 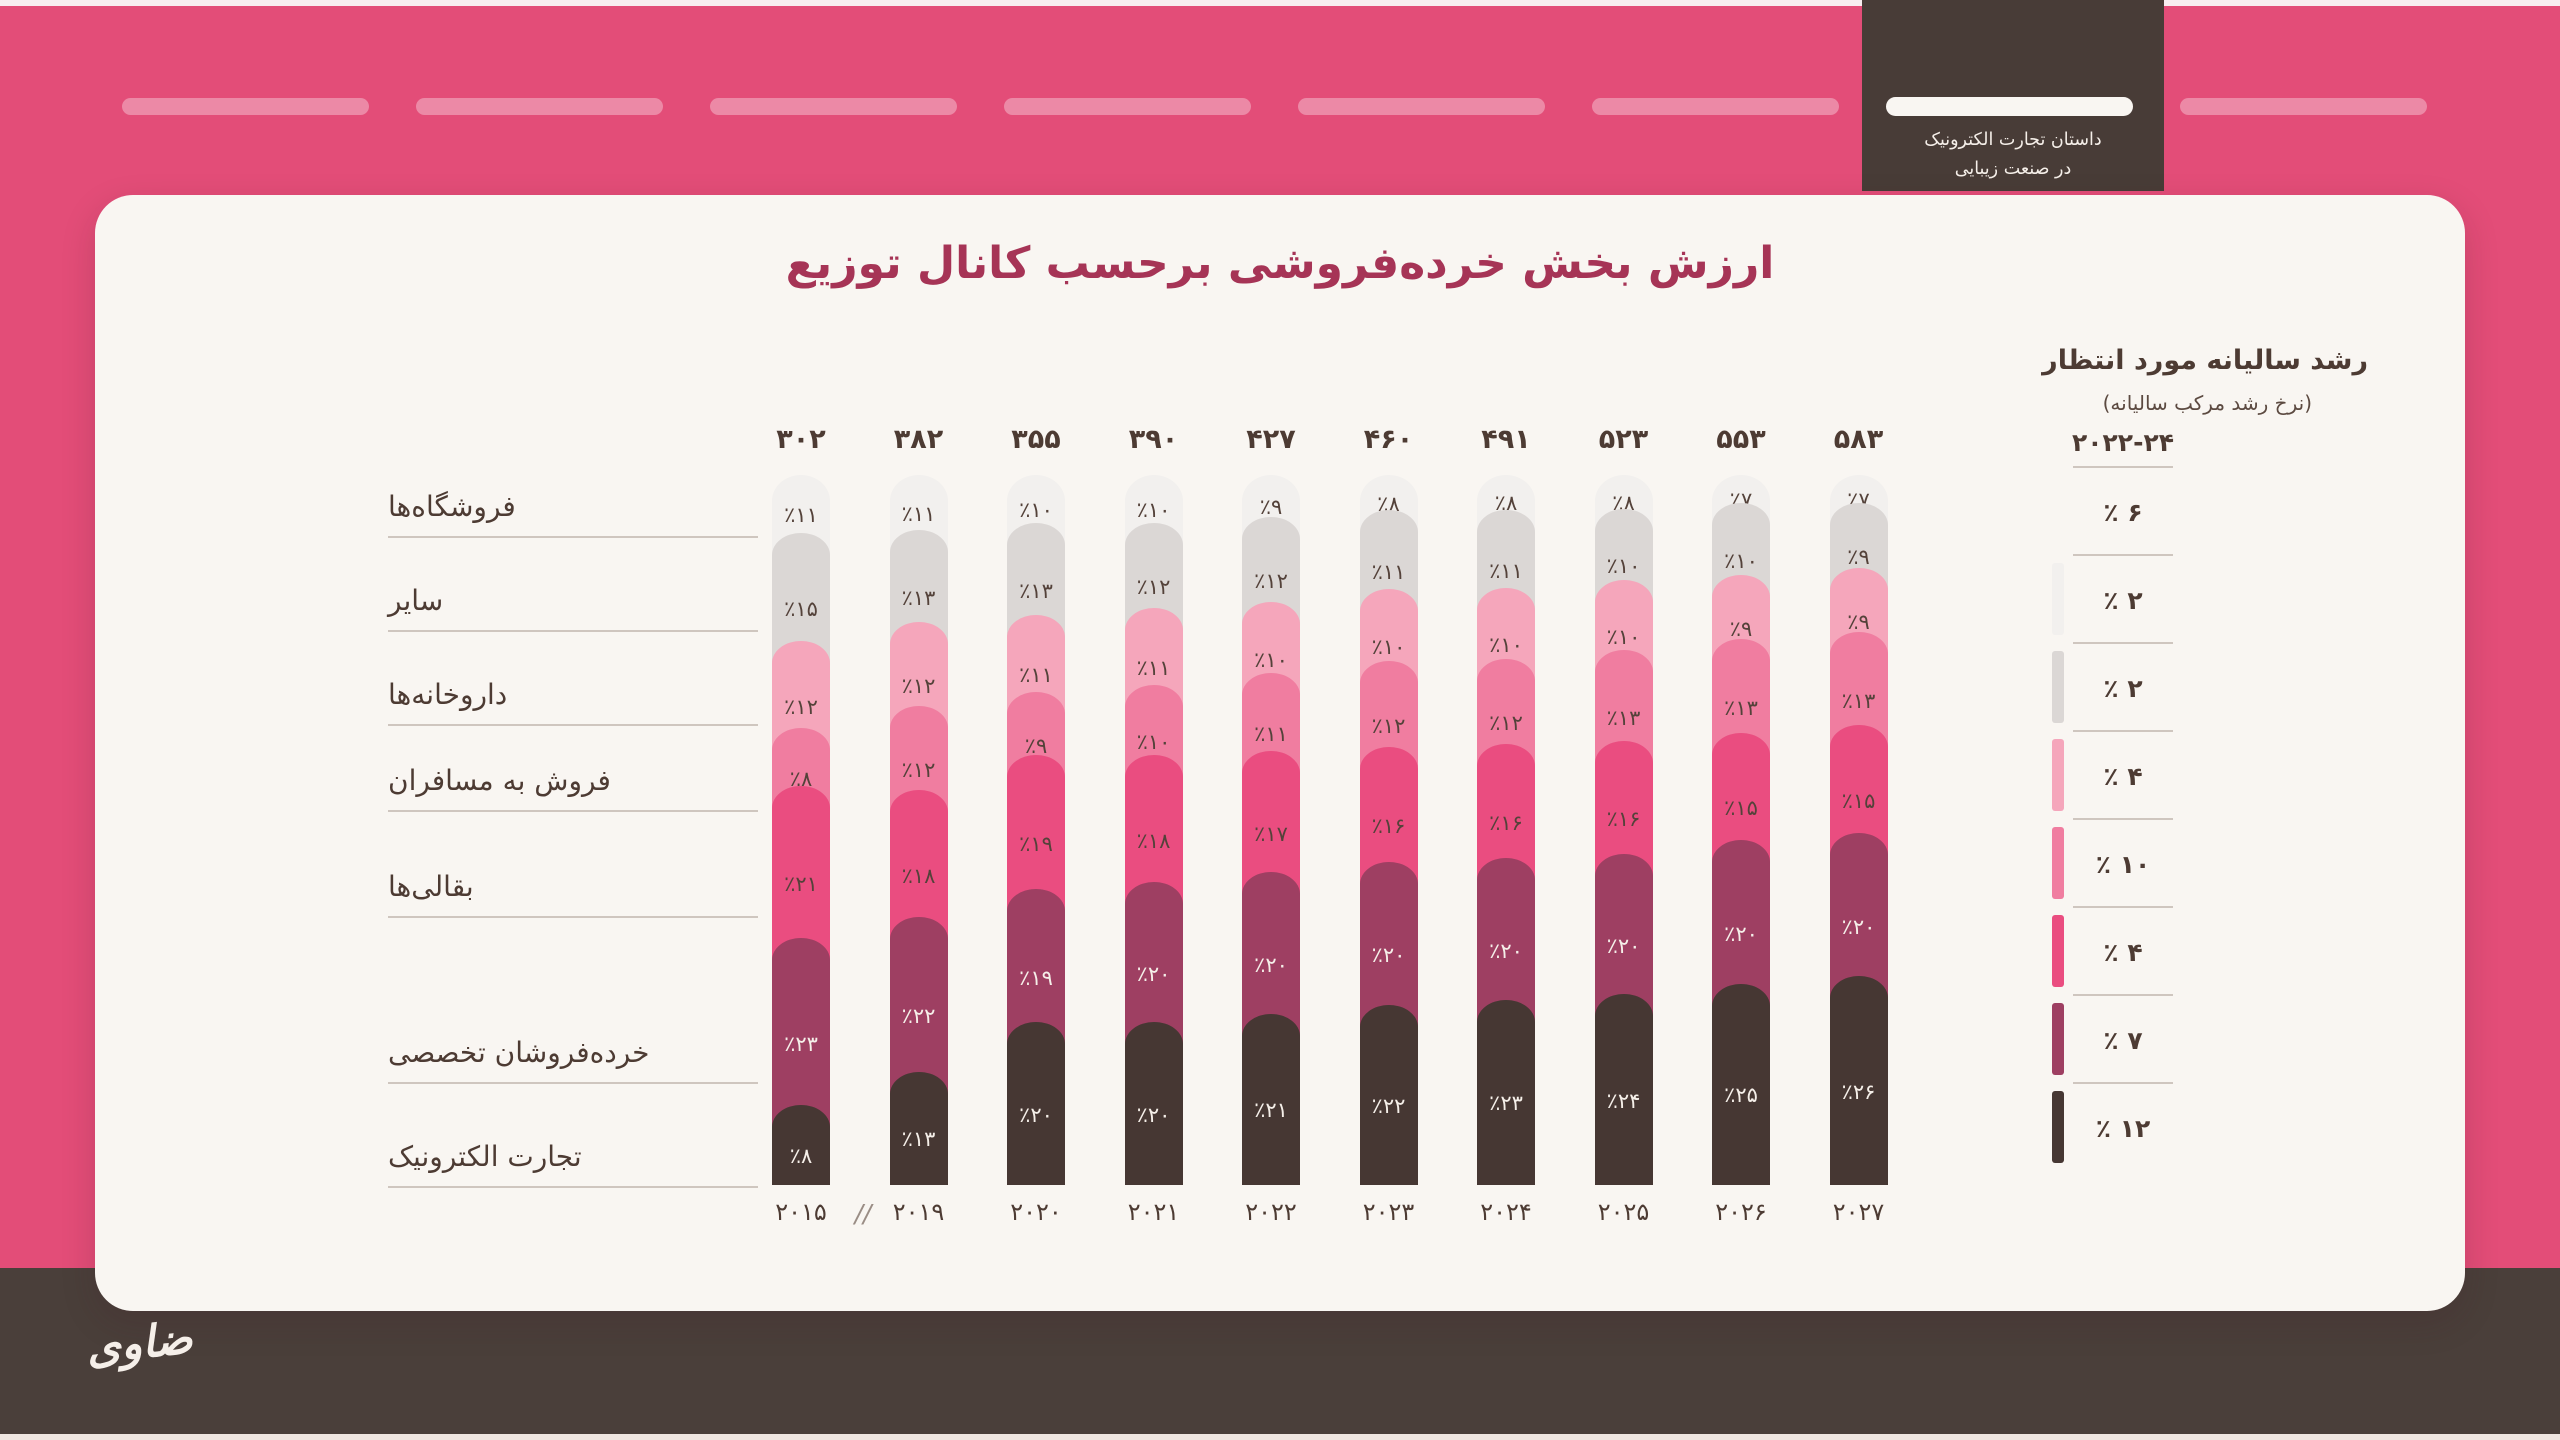 What do you see at coordinates (1741, 1212) in the screenshot?
I see `axis-year: ۲۰۲۶` at bounding box center [1741, 1212].